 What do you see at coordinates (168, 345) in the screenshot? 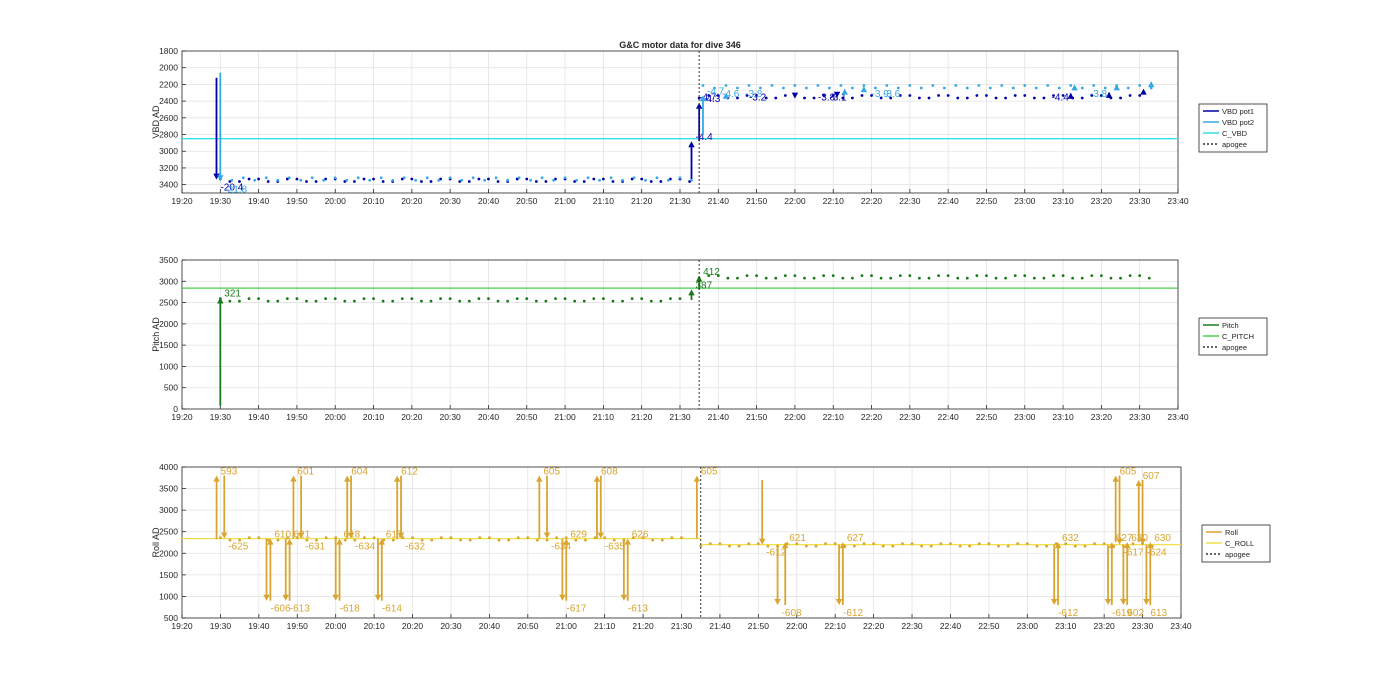
I see `y-tick-label: 1500` at bounding box center [168, 345].